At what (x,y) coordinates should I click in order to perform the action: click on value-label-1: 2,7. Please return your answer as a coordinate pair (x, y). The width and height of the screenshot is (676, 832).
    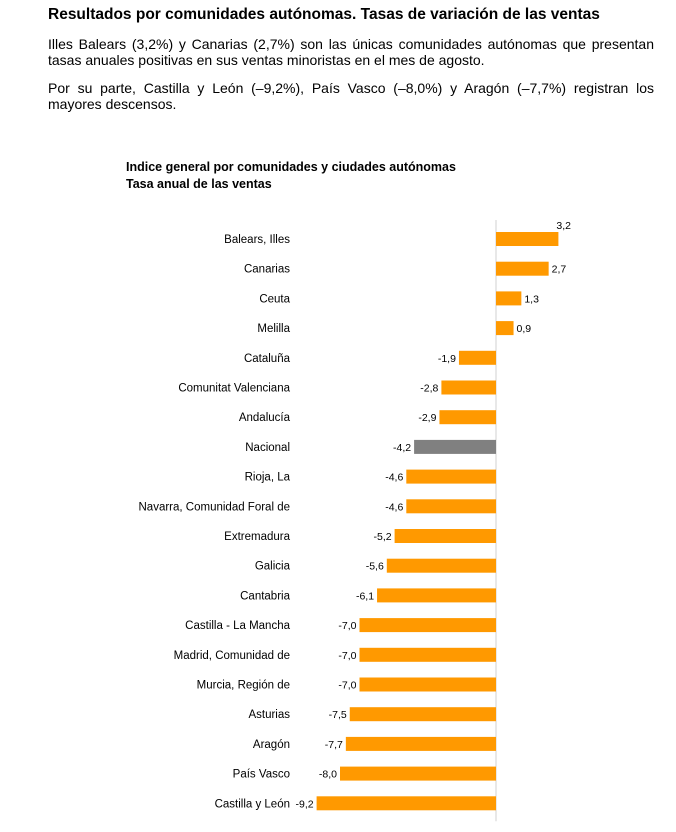
    Looking at the image, I should click on (559, 270).